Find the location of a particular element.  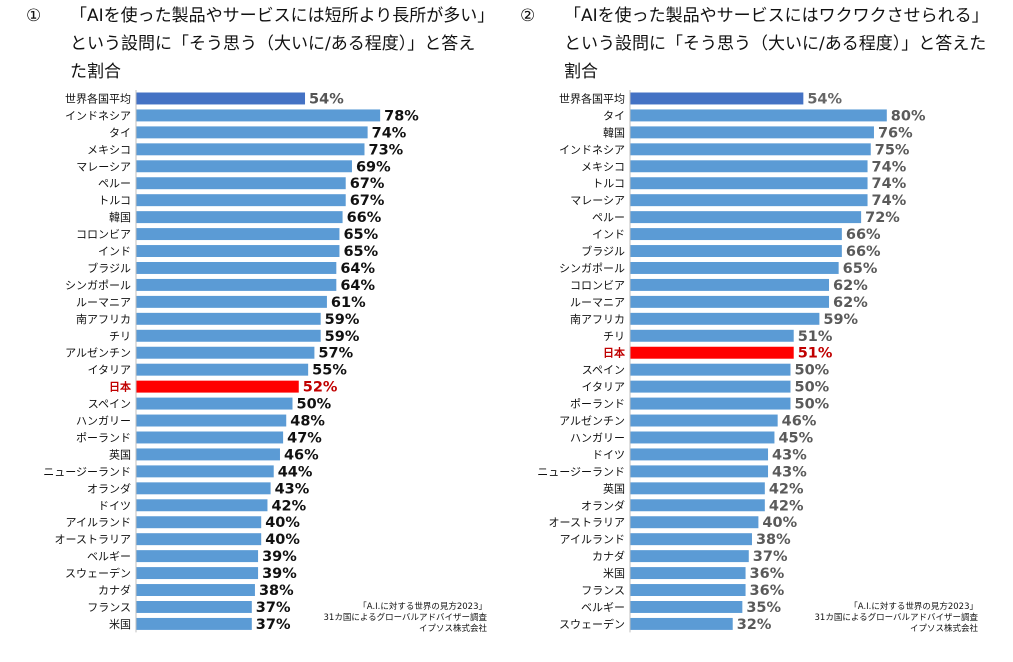

category-label: 南アフリカ is located at coordinates (103, 319).